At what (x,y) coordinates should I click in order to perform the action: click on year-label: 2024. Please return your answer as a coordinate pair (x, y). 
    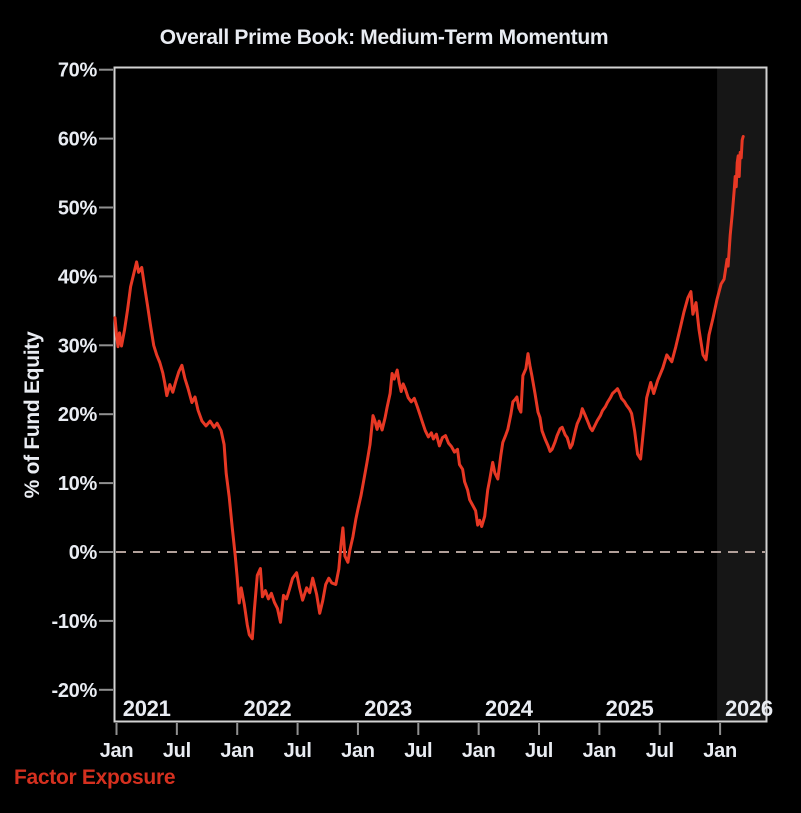
    Looking at the image, I should click on (509, 708).